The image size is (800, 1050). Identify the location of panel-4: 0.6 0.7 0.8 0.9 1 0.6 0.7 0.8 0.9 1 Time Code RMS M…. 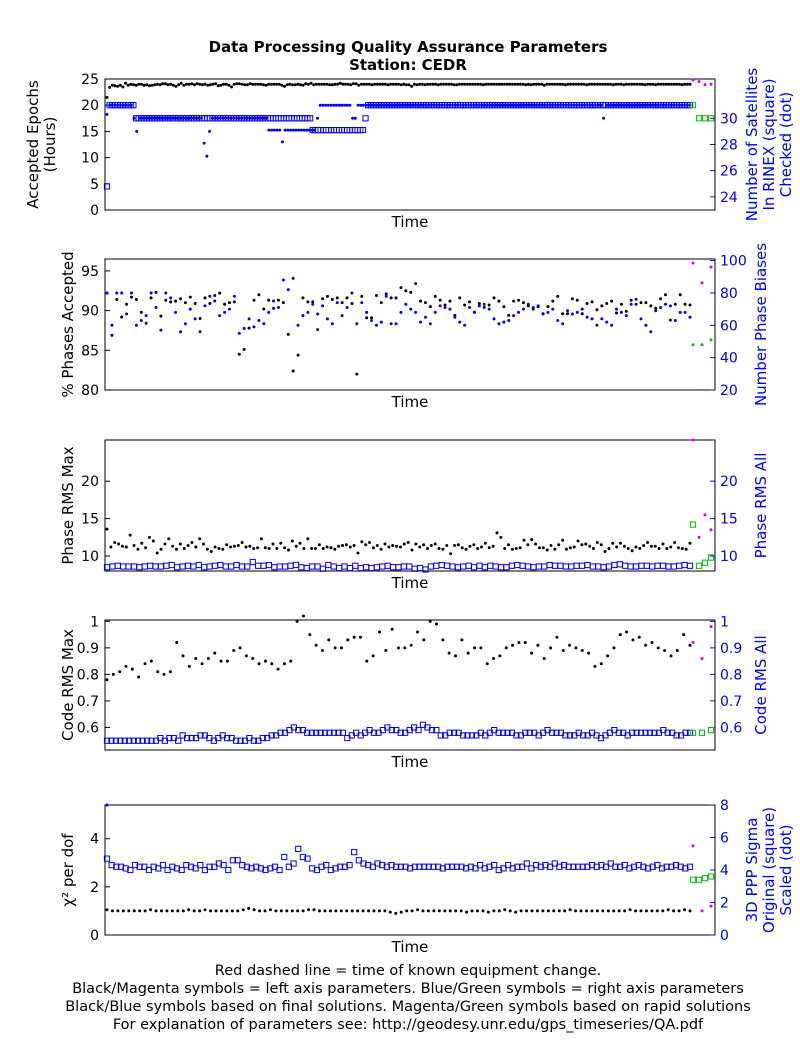
(414, 692).